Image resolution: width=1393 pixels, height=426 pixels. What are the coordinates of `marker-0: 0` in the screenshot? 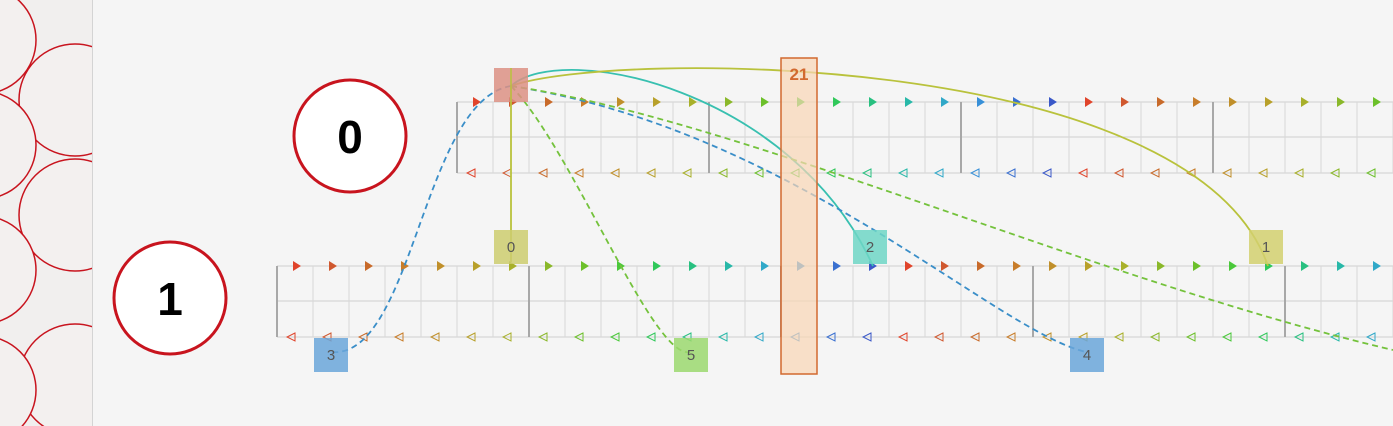 It's located at (511, 247).